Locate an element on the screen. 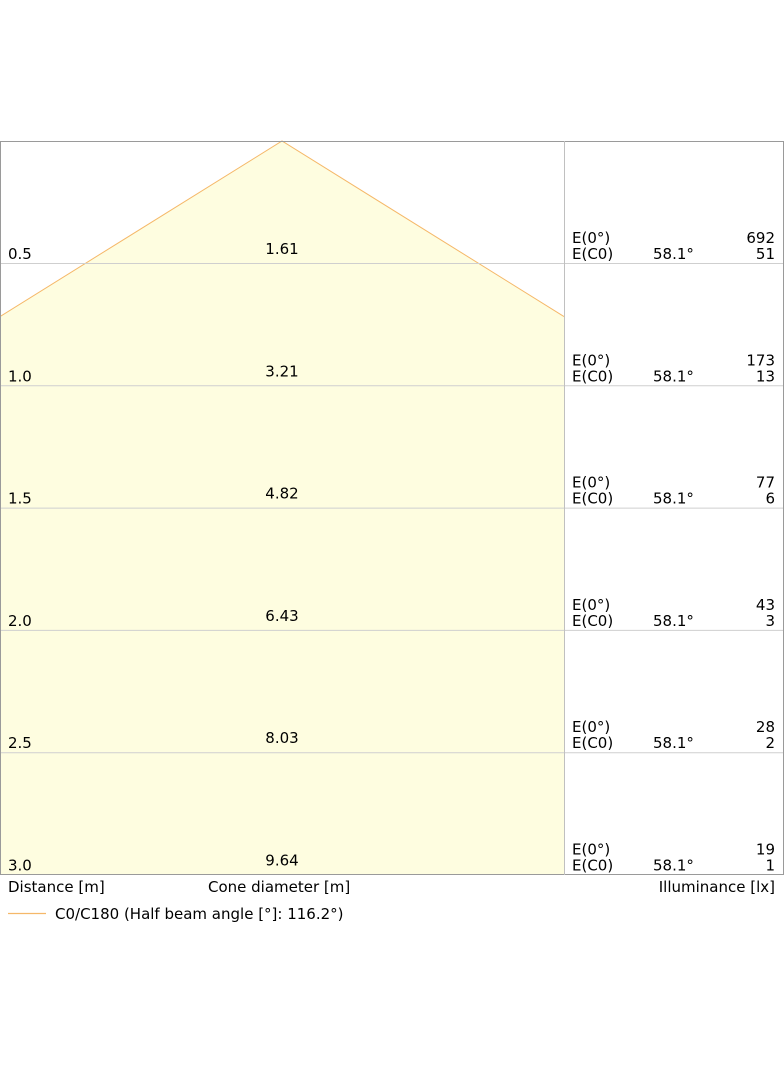 The height and width of the screenshot is (1066, 784). distance-row: 2.0 6.43 E(0°)E(C0) 58.1° 433 is located at coordinates (391, 613).